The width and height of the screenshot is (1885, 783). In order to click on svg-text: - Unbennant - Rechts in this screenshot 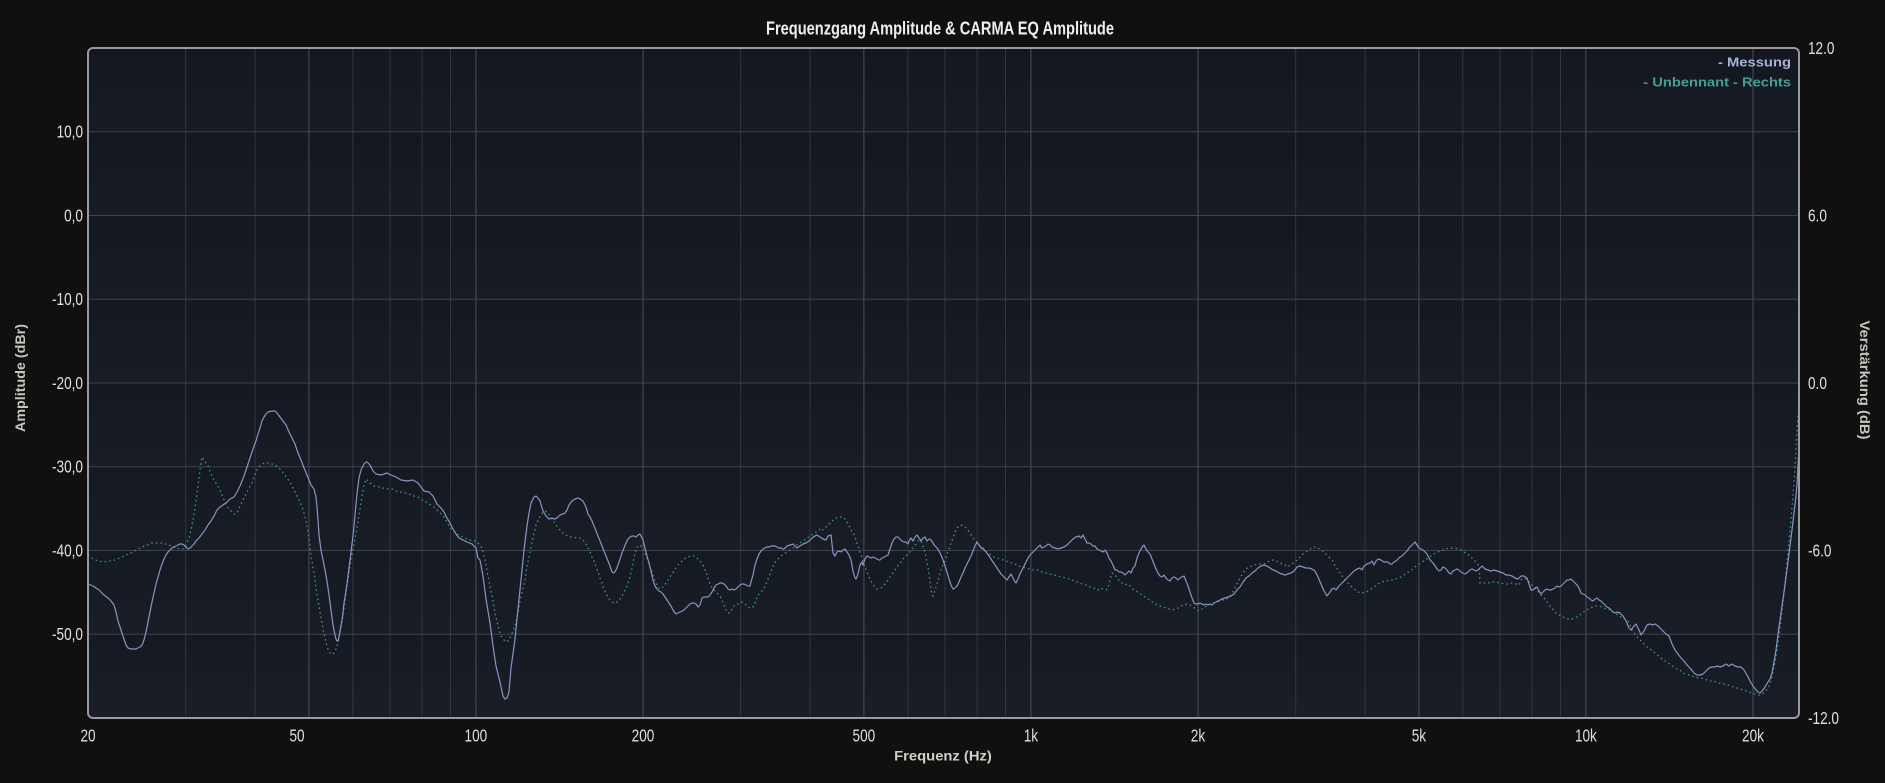, I will do `click(1717, 81)`.